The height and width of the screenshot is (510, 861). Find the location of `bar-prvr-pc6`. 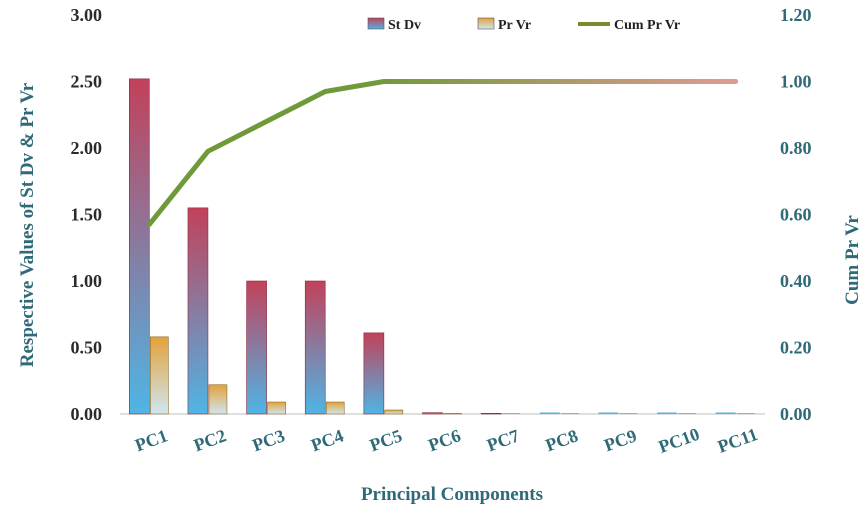

bar-prvr-pc6 is located at coordinates (452, 414).